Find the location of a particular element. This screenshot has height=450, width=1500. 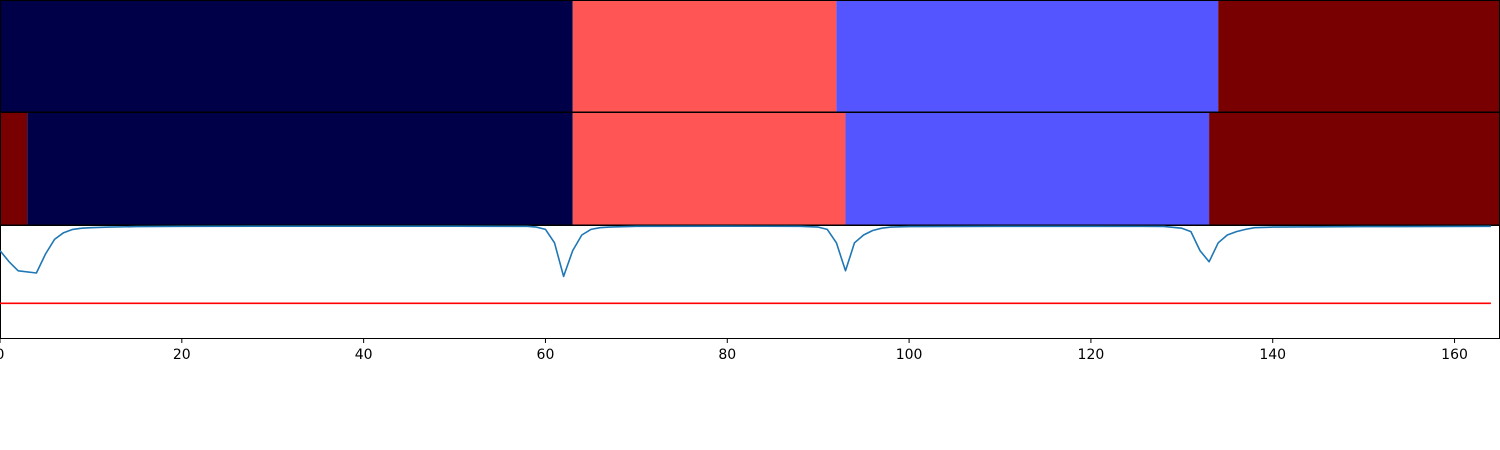

x-tick-label-140: 140 is located at coordinates (1272, 355).